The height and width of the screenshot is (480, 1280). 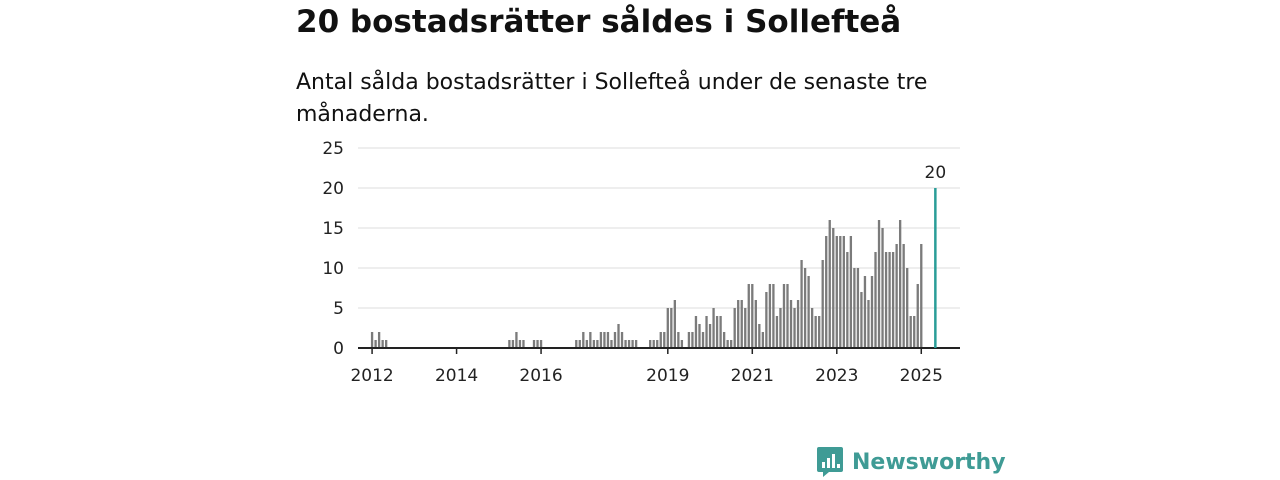 I want to click on x-tick-label: 2014, so click(x=456, y=376).